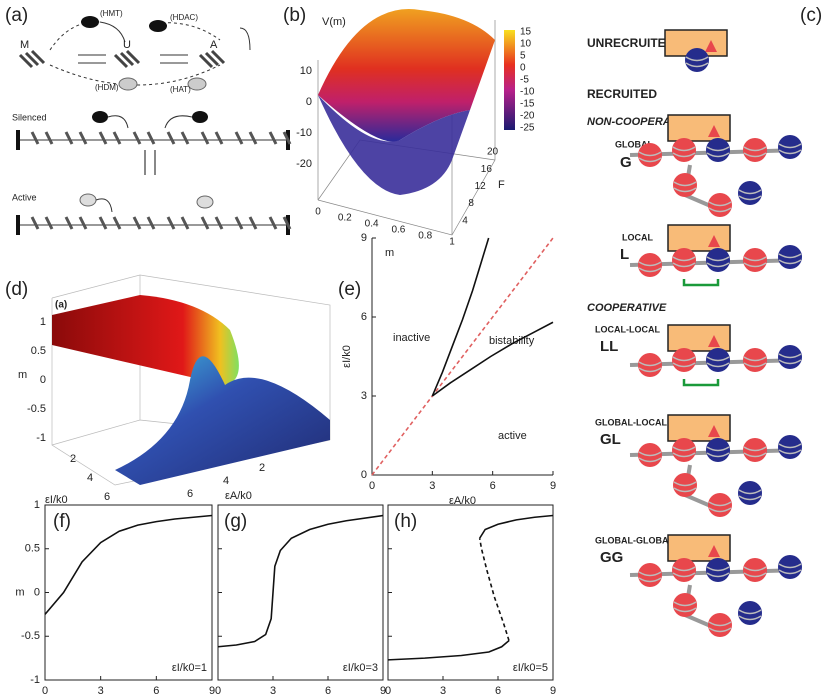 This screenshot has height=697, width=831. Describe the element at coordinates (43, 380) in the screenshot. I see `z-tick-label: 0` at that location.